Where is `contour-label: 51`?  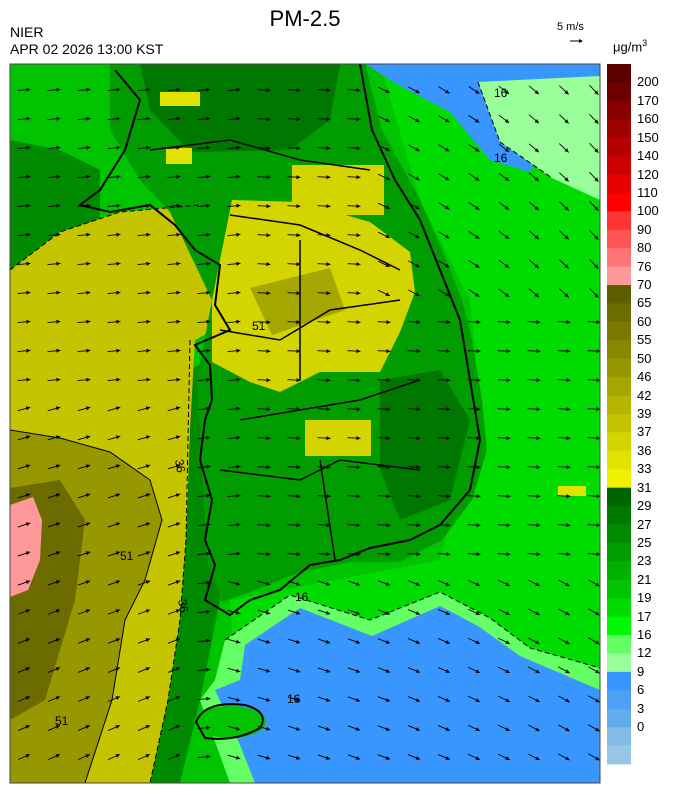
contour-label: 51 is located at coordinates (62, 721).